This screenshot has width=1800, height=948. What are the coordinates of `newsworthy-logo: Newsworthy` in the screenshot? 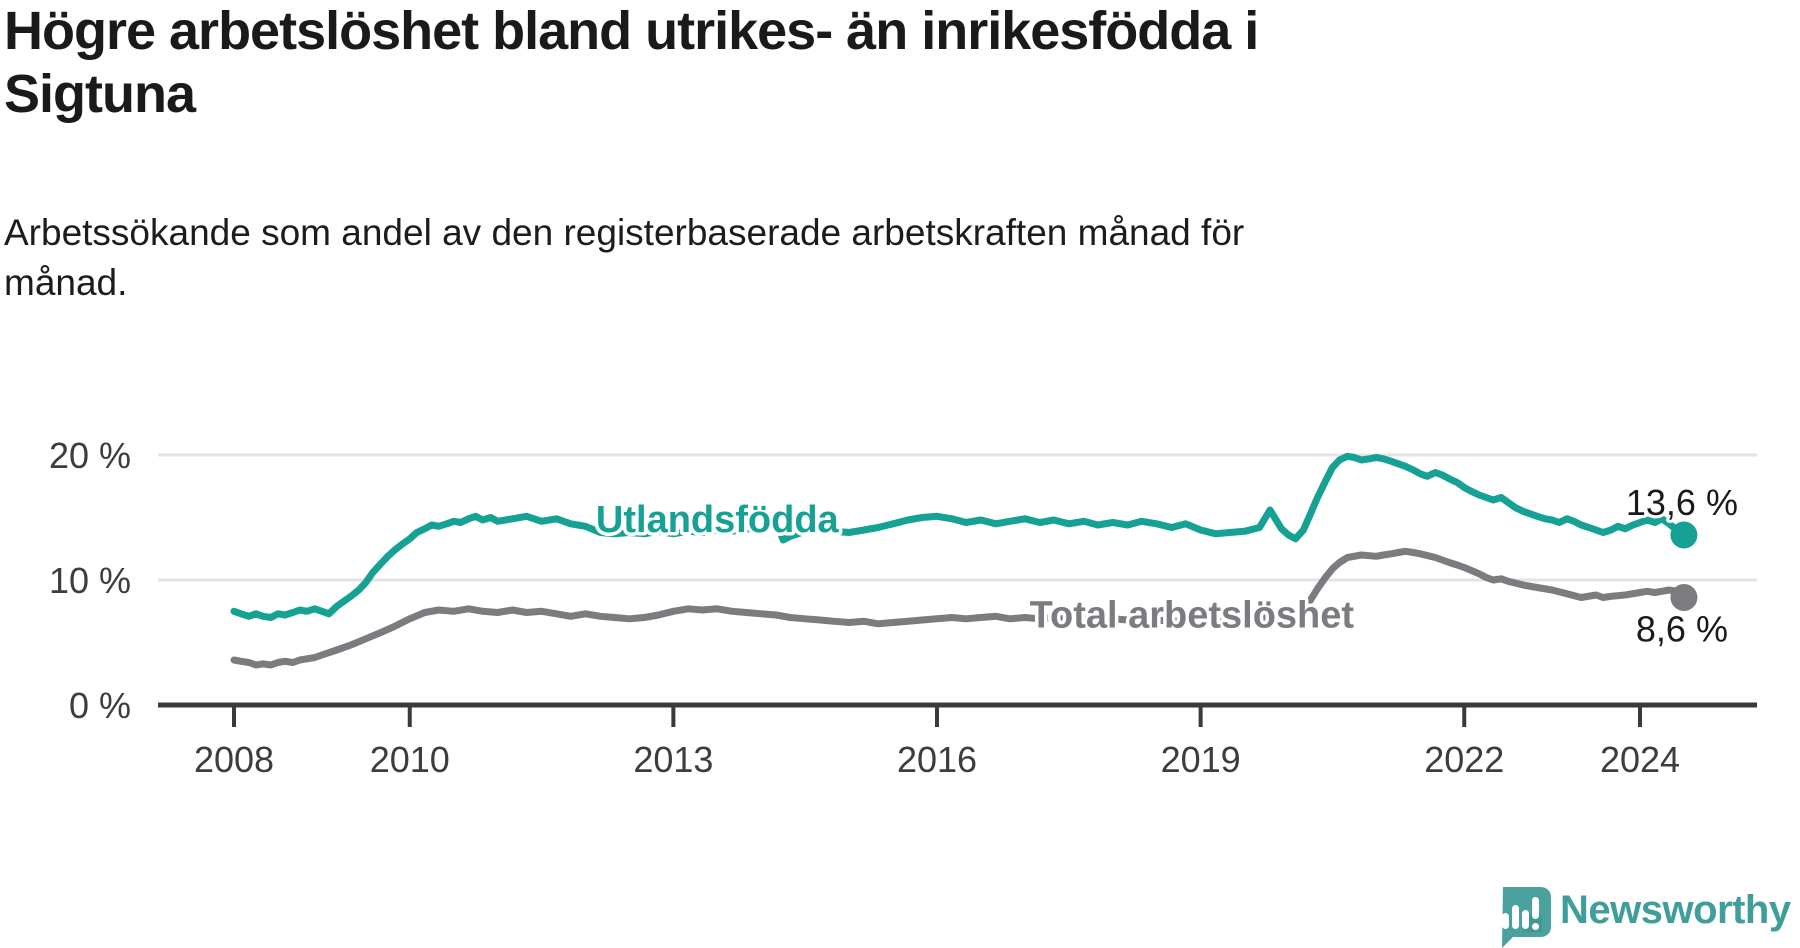 It's located at (1644, 916).